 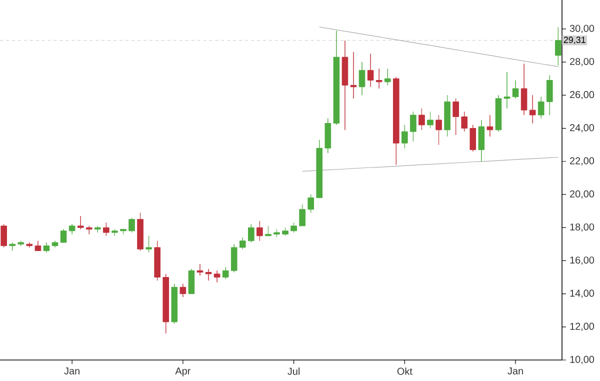 What do you see at coordinates (582, 260) in the screenshot?
I see `y-tick-label: 16,00` at bounding box center [582, 260].